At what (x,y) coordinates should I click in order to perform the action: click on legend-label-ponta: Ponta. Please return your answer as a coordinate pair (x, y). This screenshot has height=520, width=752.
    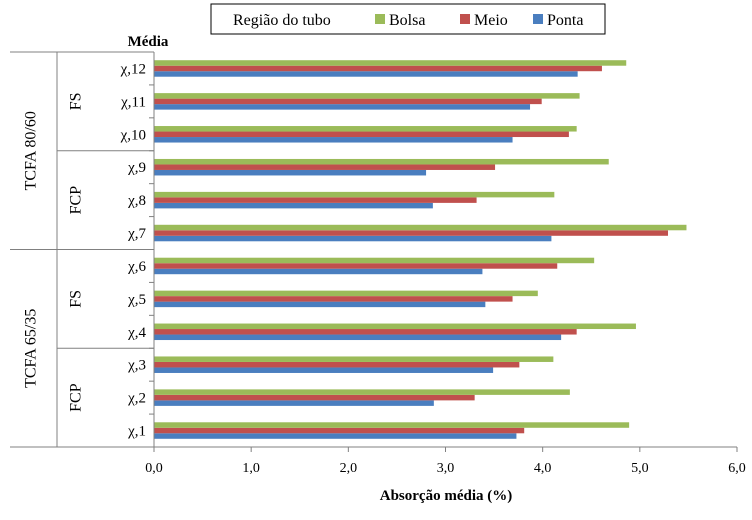
    Looking at the image, I should click on (565, 20).